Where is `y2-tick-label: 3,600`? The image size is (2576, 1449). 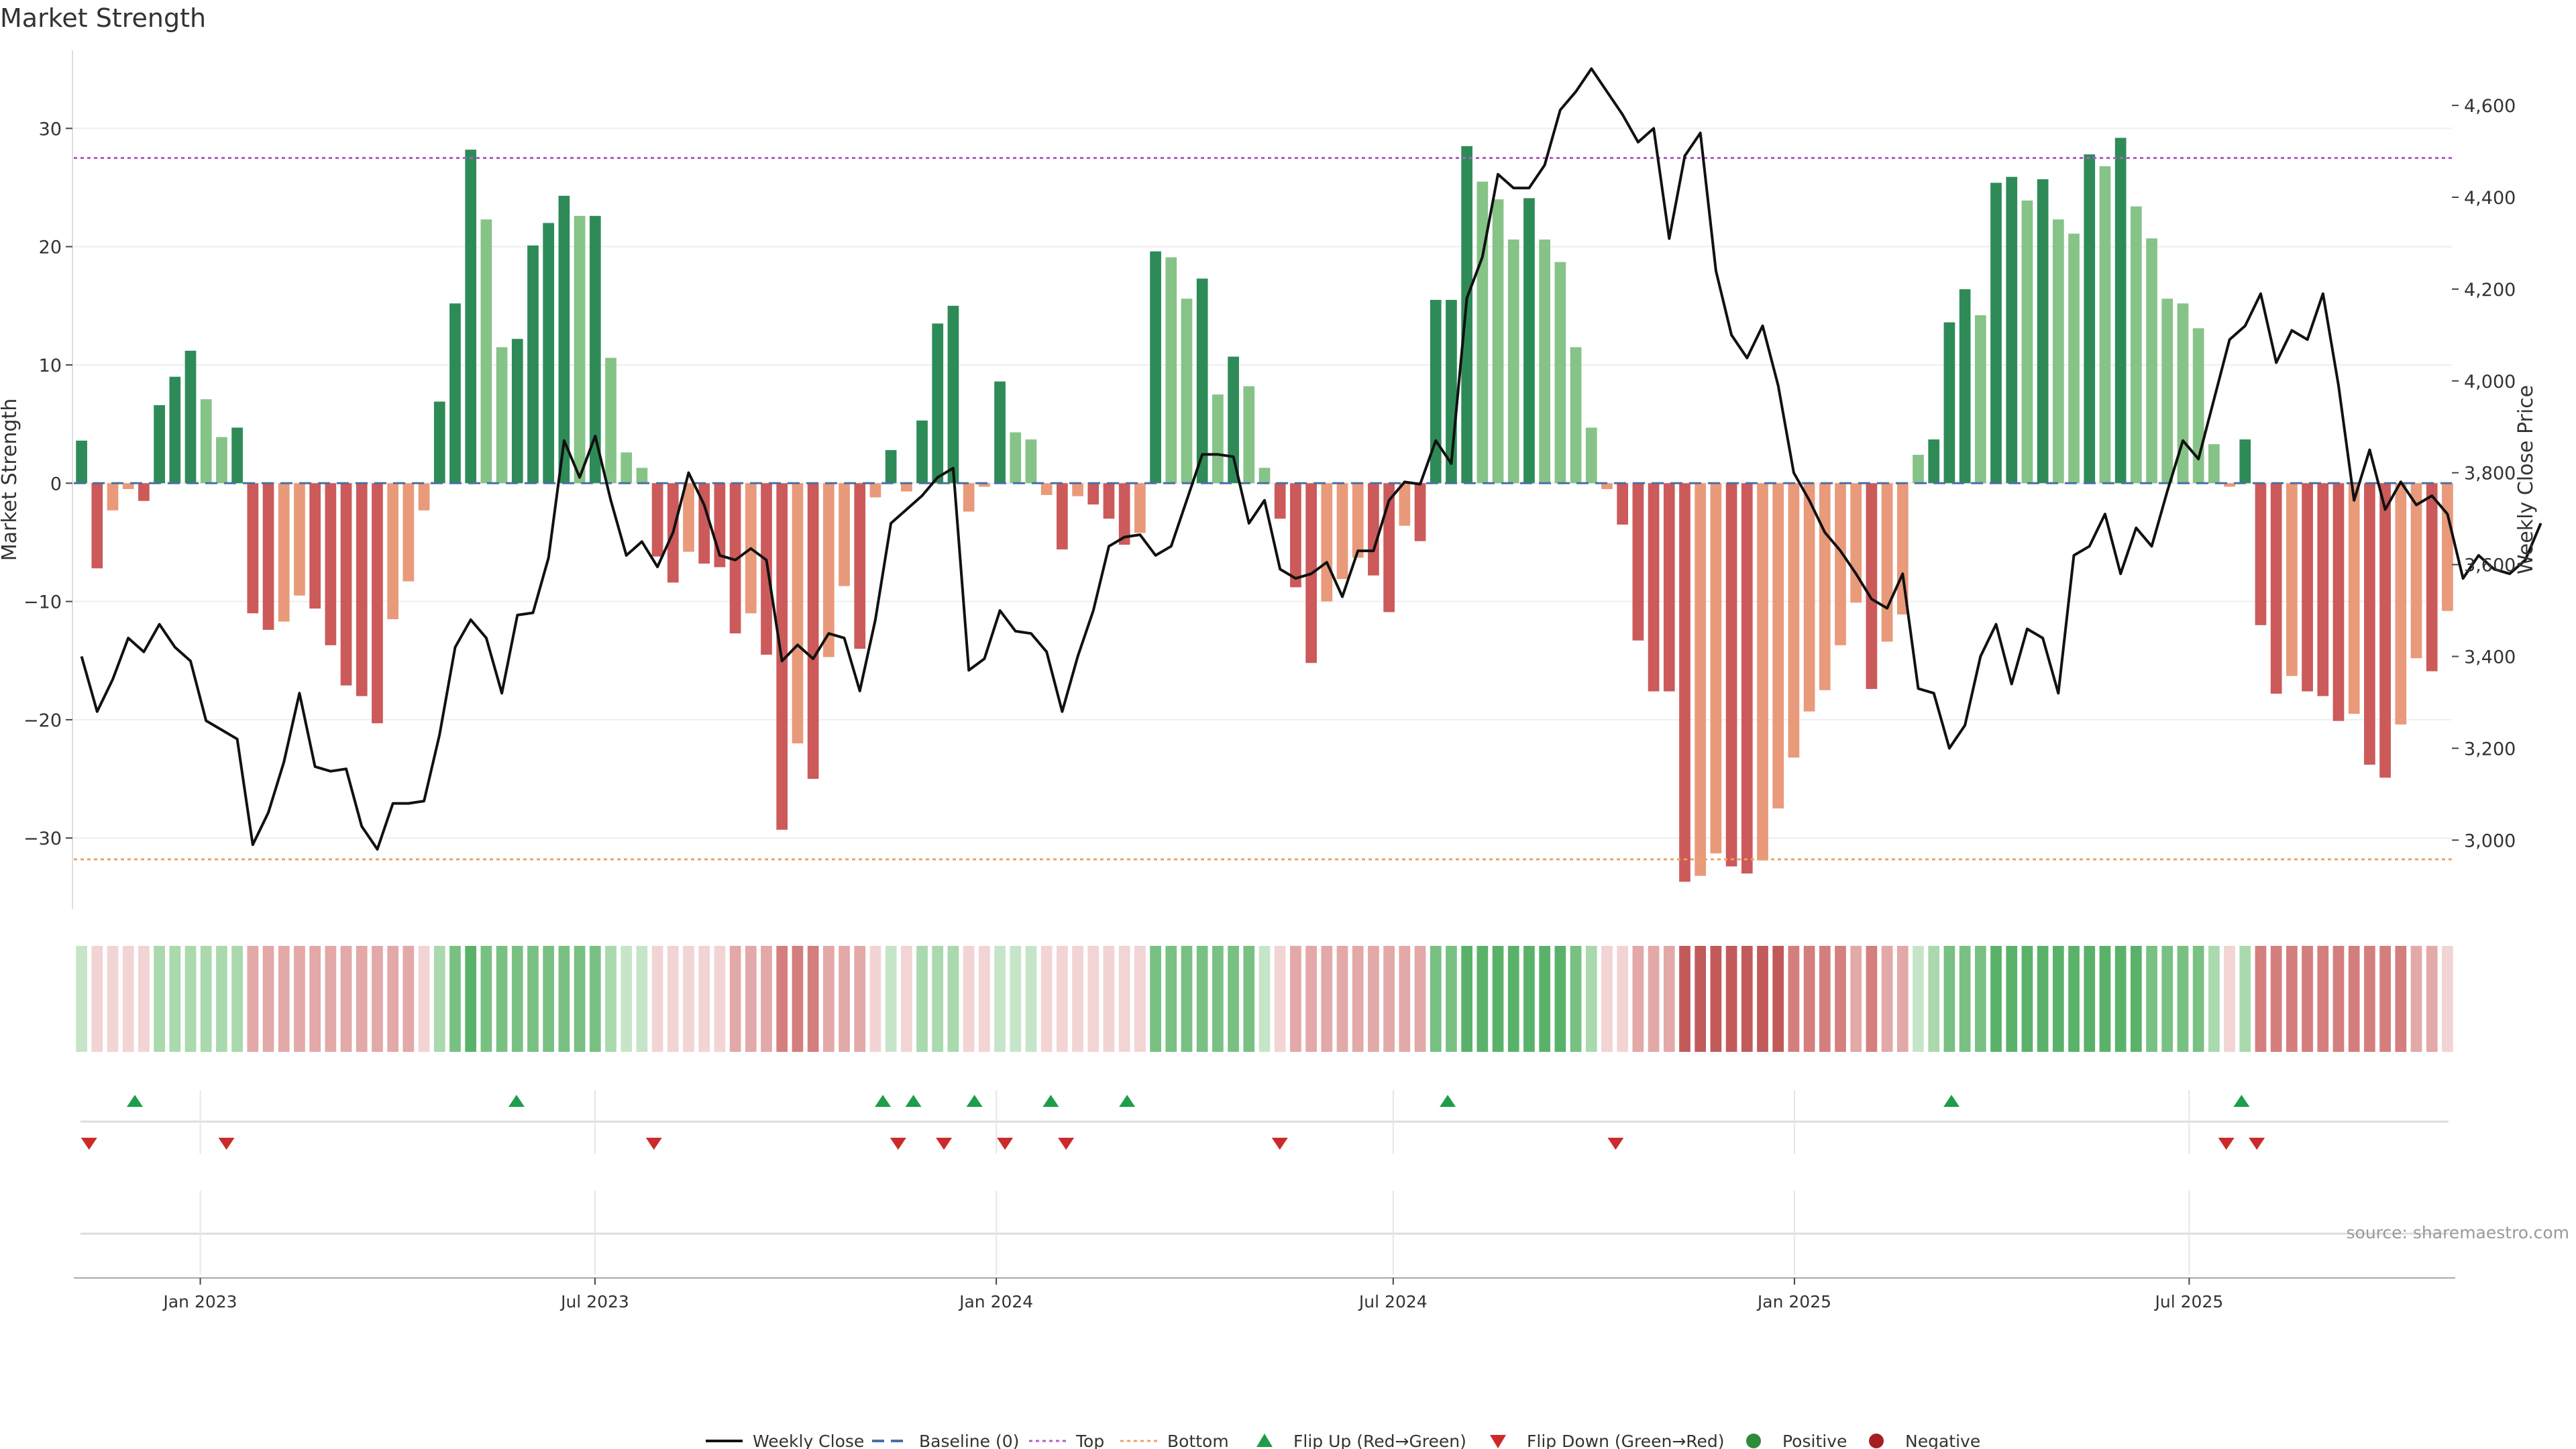
y2-tick-label: 3,600 is located at coordinates (2490, 565).